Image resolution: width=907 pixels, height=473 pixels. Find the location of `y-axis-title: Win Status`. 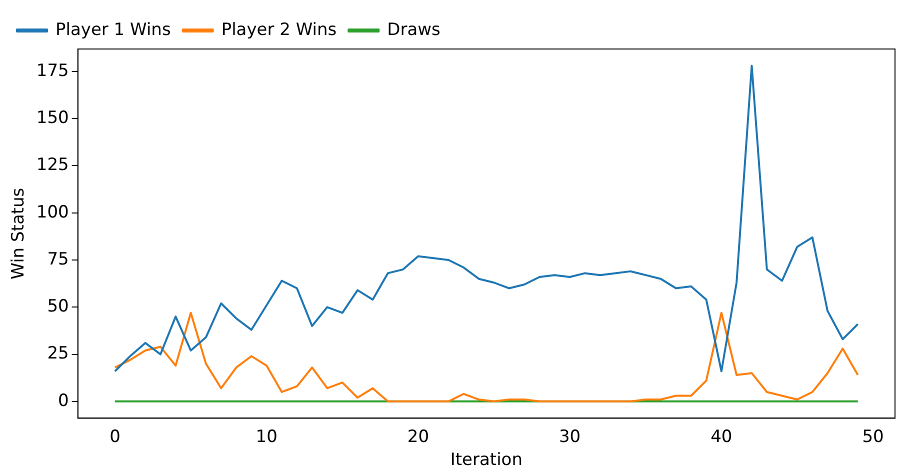

y-axis-title: Win Status is located at coordinates (18, 234).